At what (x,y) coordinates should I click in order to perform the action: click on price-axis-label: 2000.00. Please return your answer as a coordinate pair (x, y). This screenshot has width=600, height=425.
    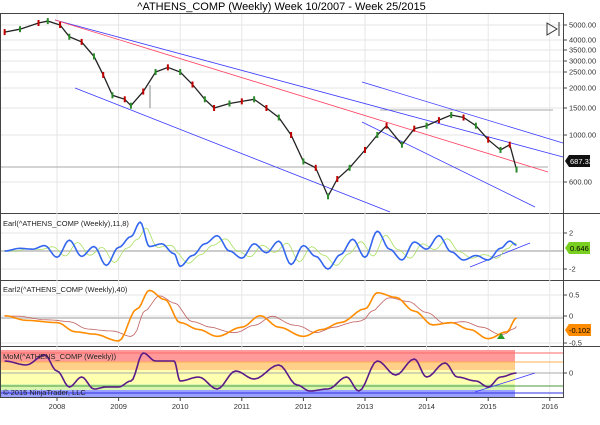
    Looking at the image, I should click on (582, 88).